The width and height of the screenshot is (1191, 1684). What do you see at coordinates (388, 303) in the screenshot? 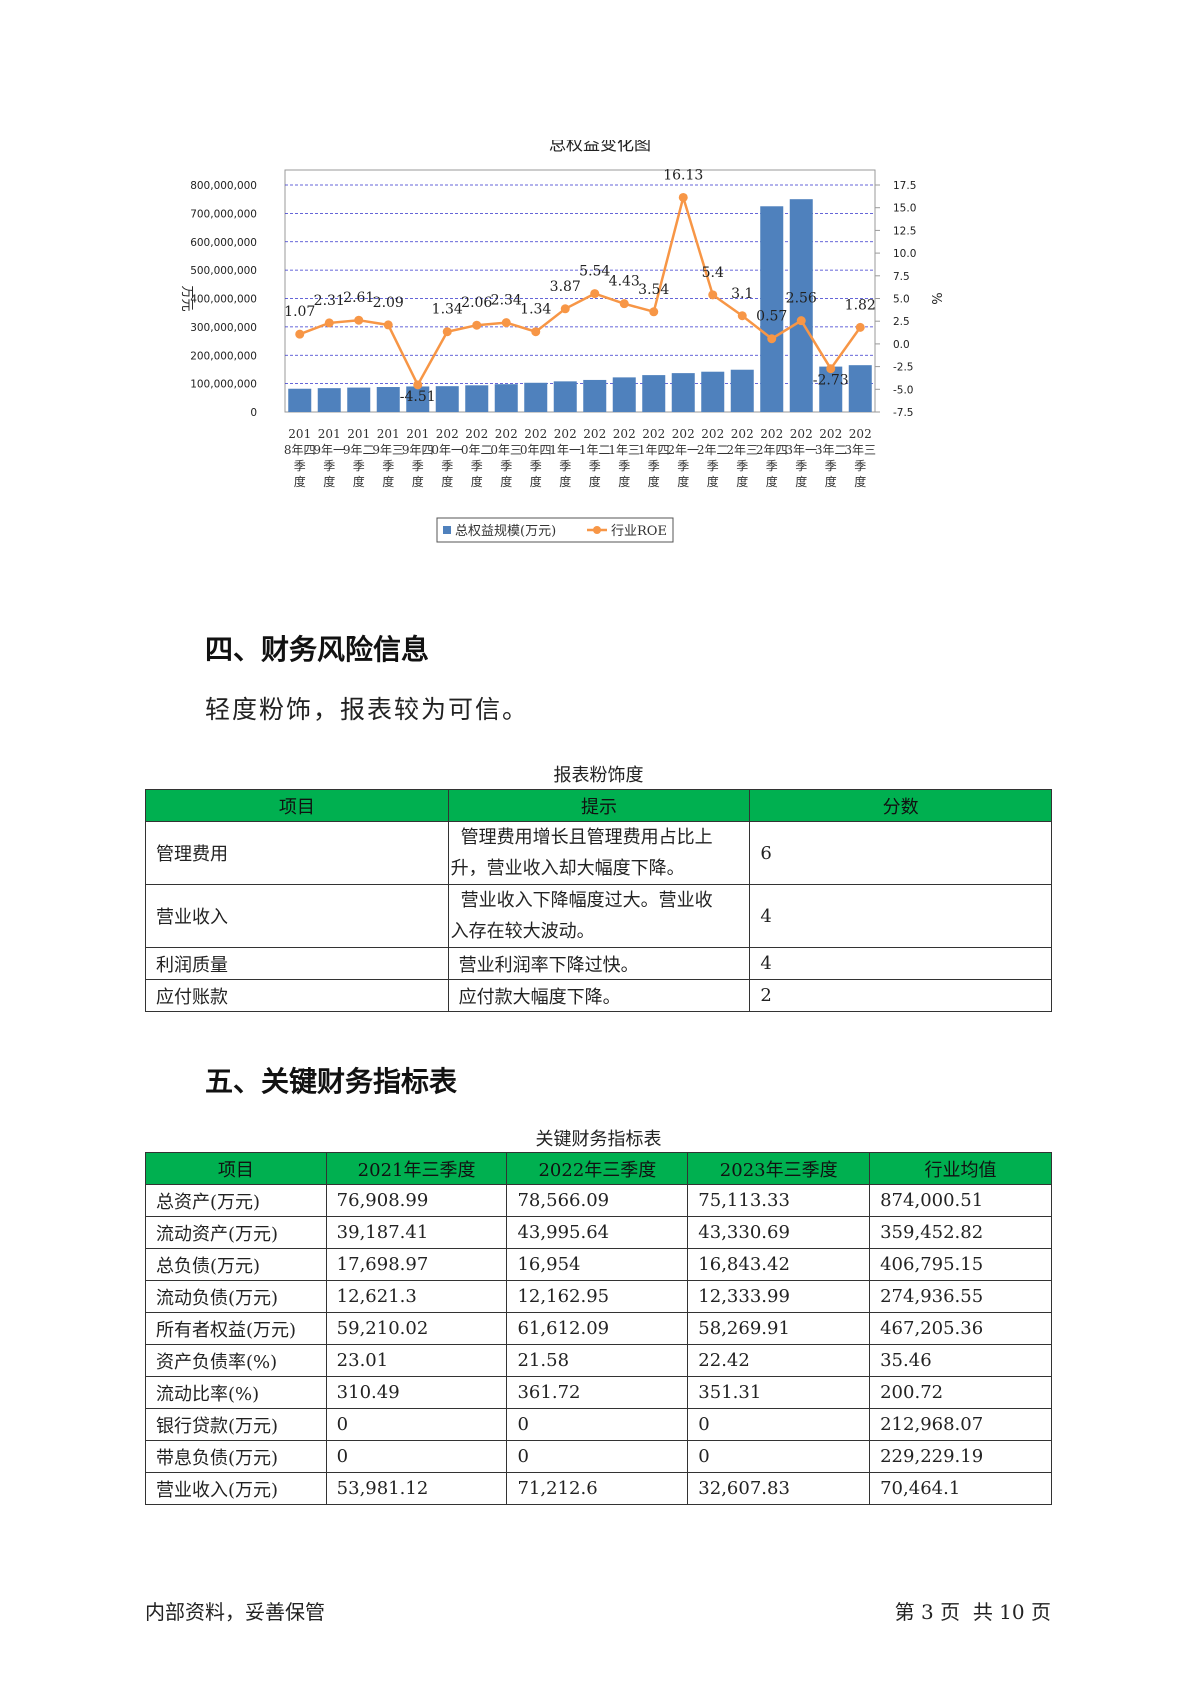
I see `roe-data-label: 2.09` at bounding box center [388, 303].